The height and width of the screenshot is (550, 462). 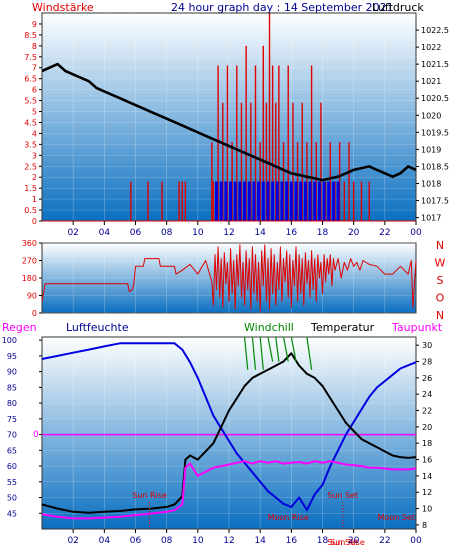 What do you see at coordinates (30, 57) in the screenshot?
I see `wind-tick-label: 7.5` at bounding box center [30, 57].